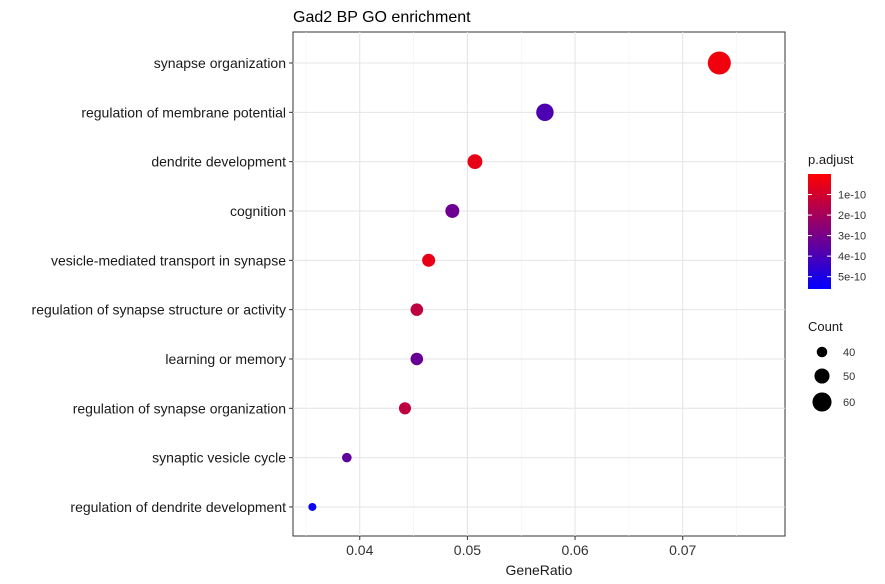 Image resolution: width=885 pixels, height=584 pixels. What do you see at coordinates (218, 162) in the screenshot?
I see `y-tick-label: dendrite development` at bounding box center [218, 162].